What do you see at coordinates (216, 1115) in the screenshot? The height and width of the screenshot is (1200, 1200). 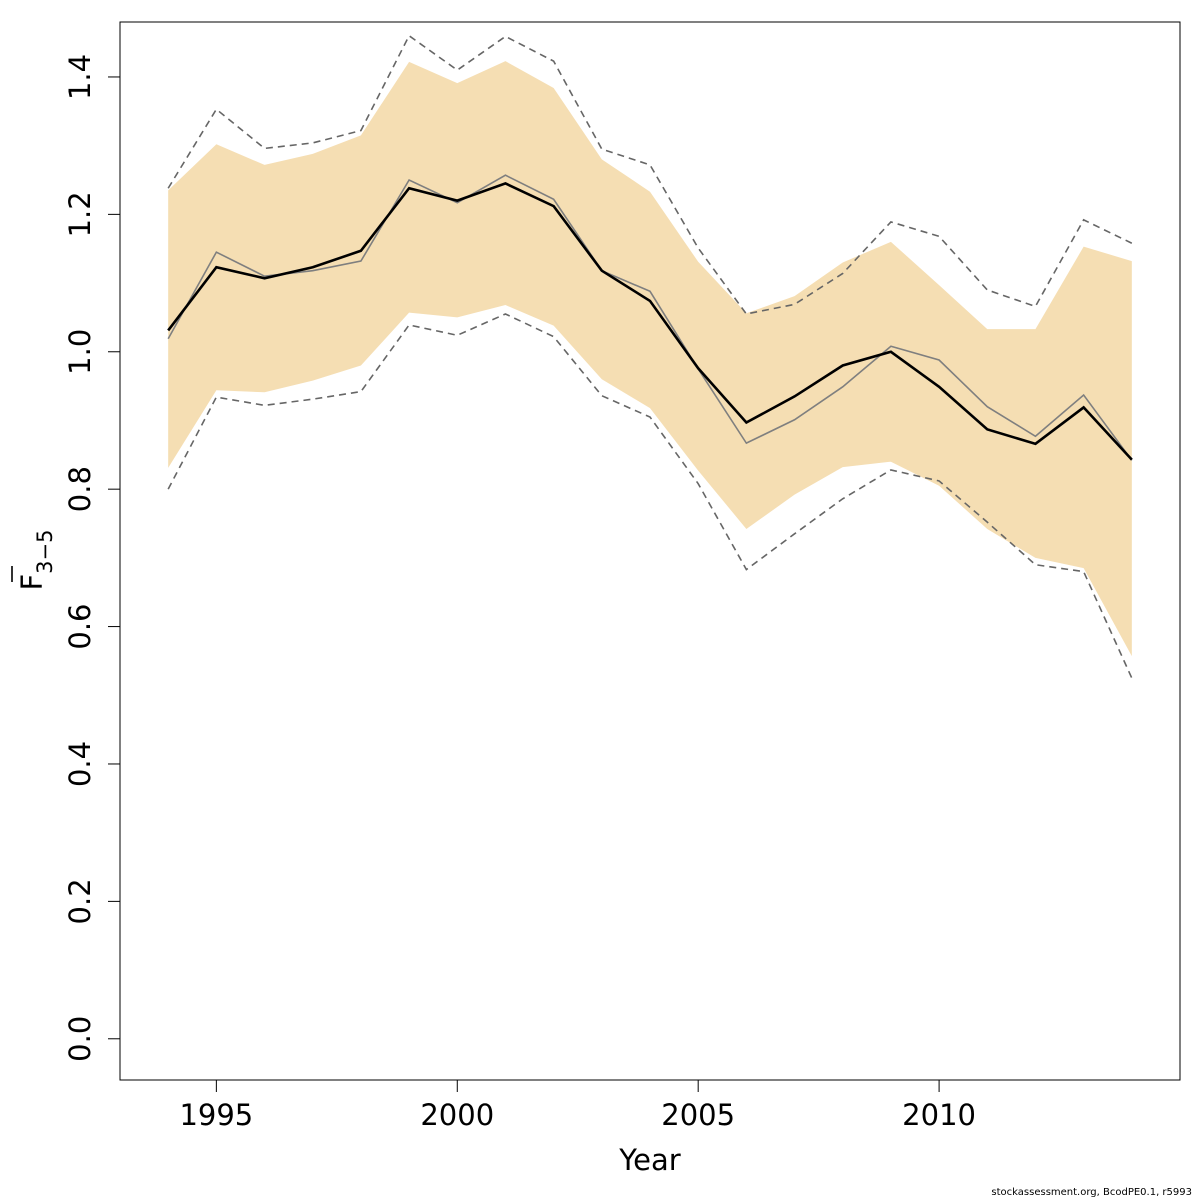 I see `x-tick-label: 1995` at bounding box center [216, 1115].